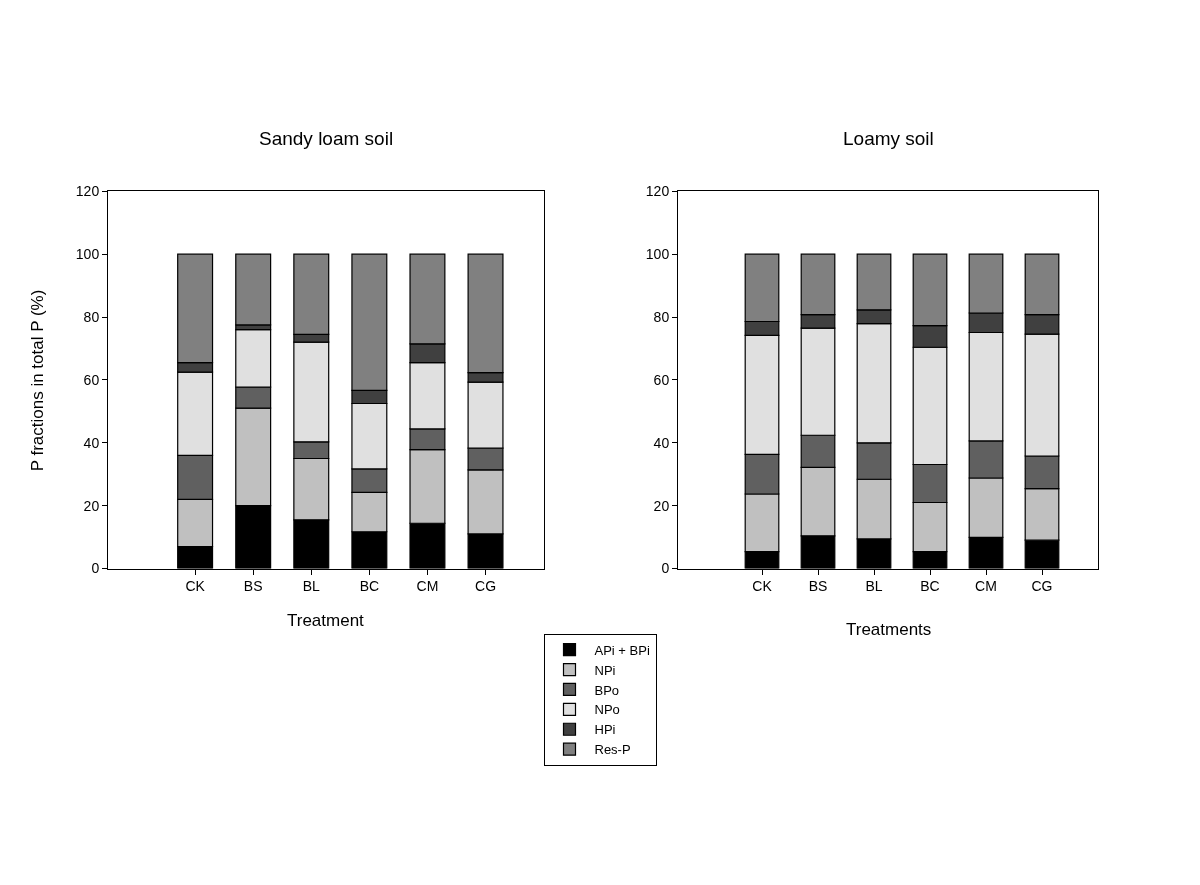  I want to click on x-axis-title: Treatment, so click(326, 620).